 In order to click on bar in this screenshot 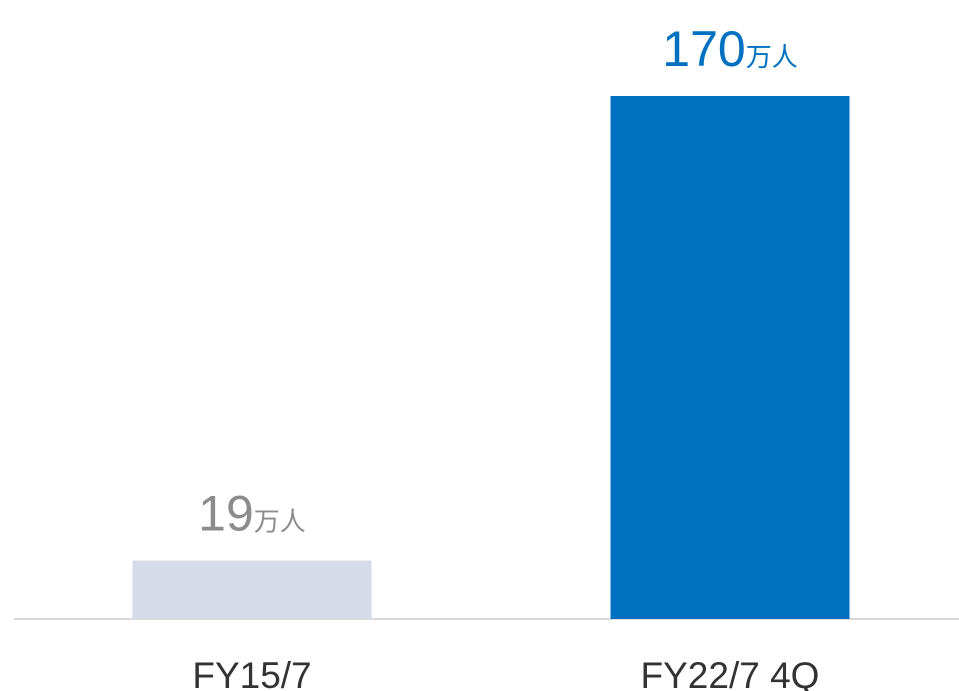, I will do `click(252, 589)`.